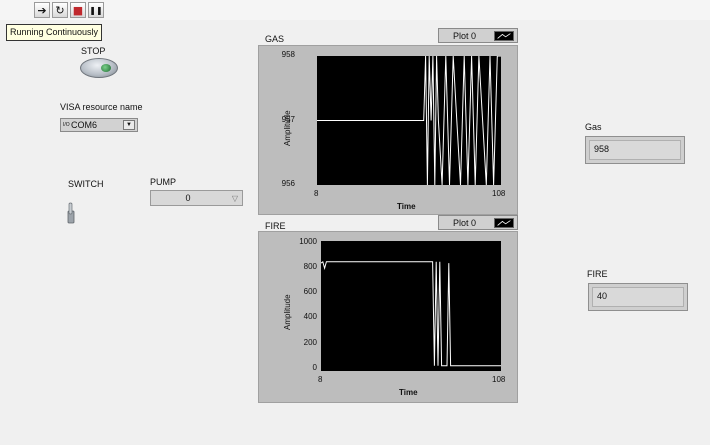 The height and width of the screenshot is (445, 710). I want to click on gas-y-tick: 956, so click(288, 183).